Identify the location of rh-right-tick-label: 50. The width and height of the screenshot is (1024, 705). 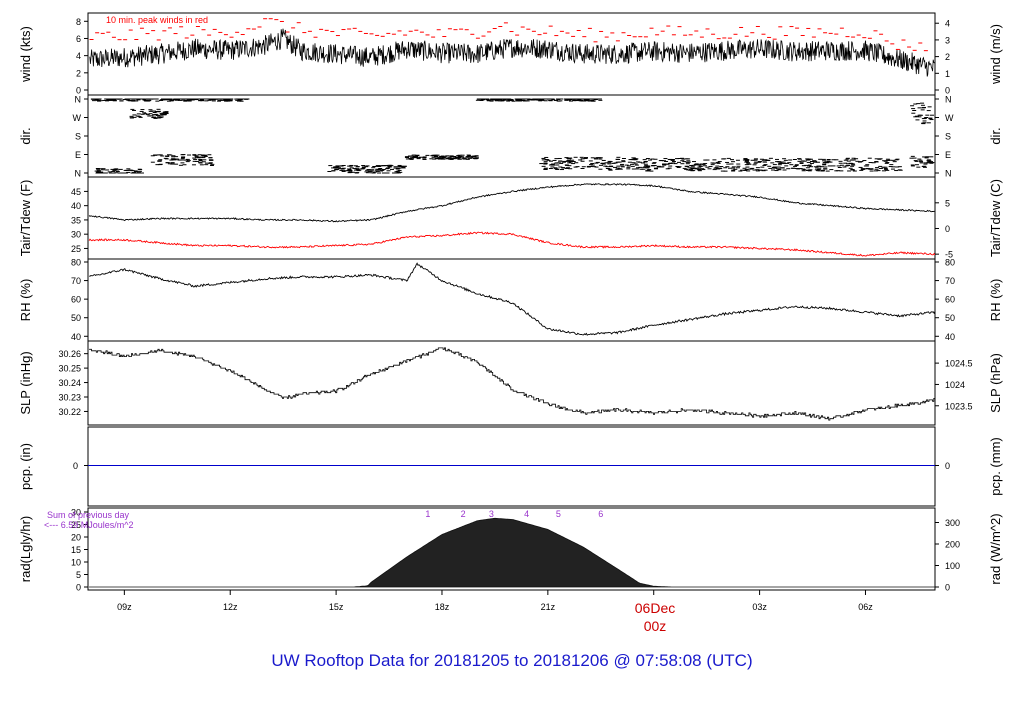
(950, 318).